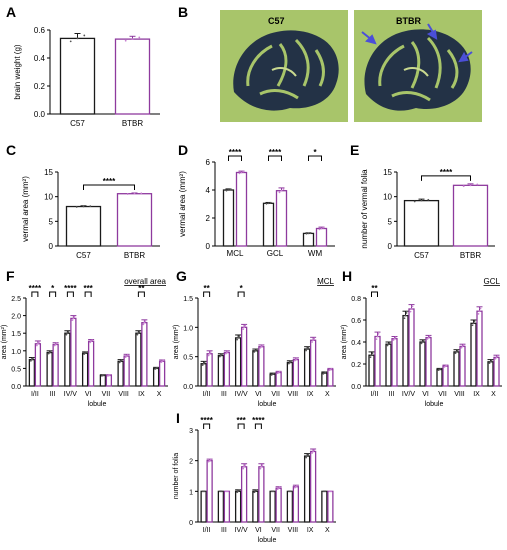  What do you see at coordinates (25, 209) in the screenshot?
I see `y-axis-label: vermal area (mm²)` at bounding box center [25, 209].